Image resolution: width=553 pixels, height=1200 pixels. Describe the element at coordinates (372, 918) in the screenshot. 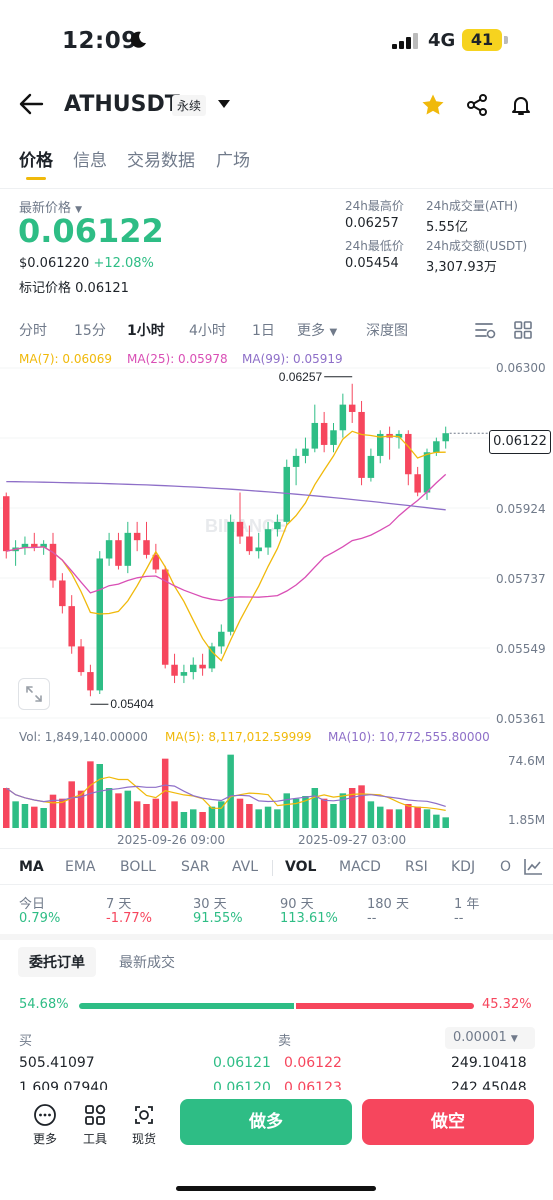

I see `perf-180d-value: --` at that location.